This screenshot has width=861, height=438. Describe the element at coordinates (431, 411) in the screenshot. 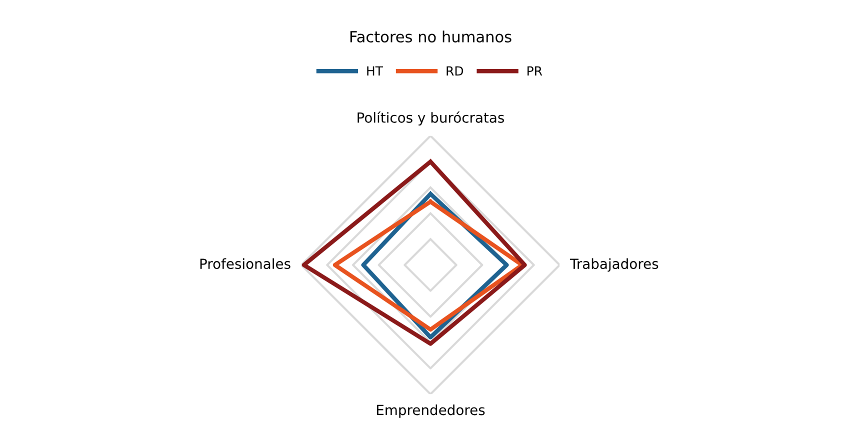

I see `spoke-label: Emprendedores` at that location.